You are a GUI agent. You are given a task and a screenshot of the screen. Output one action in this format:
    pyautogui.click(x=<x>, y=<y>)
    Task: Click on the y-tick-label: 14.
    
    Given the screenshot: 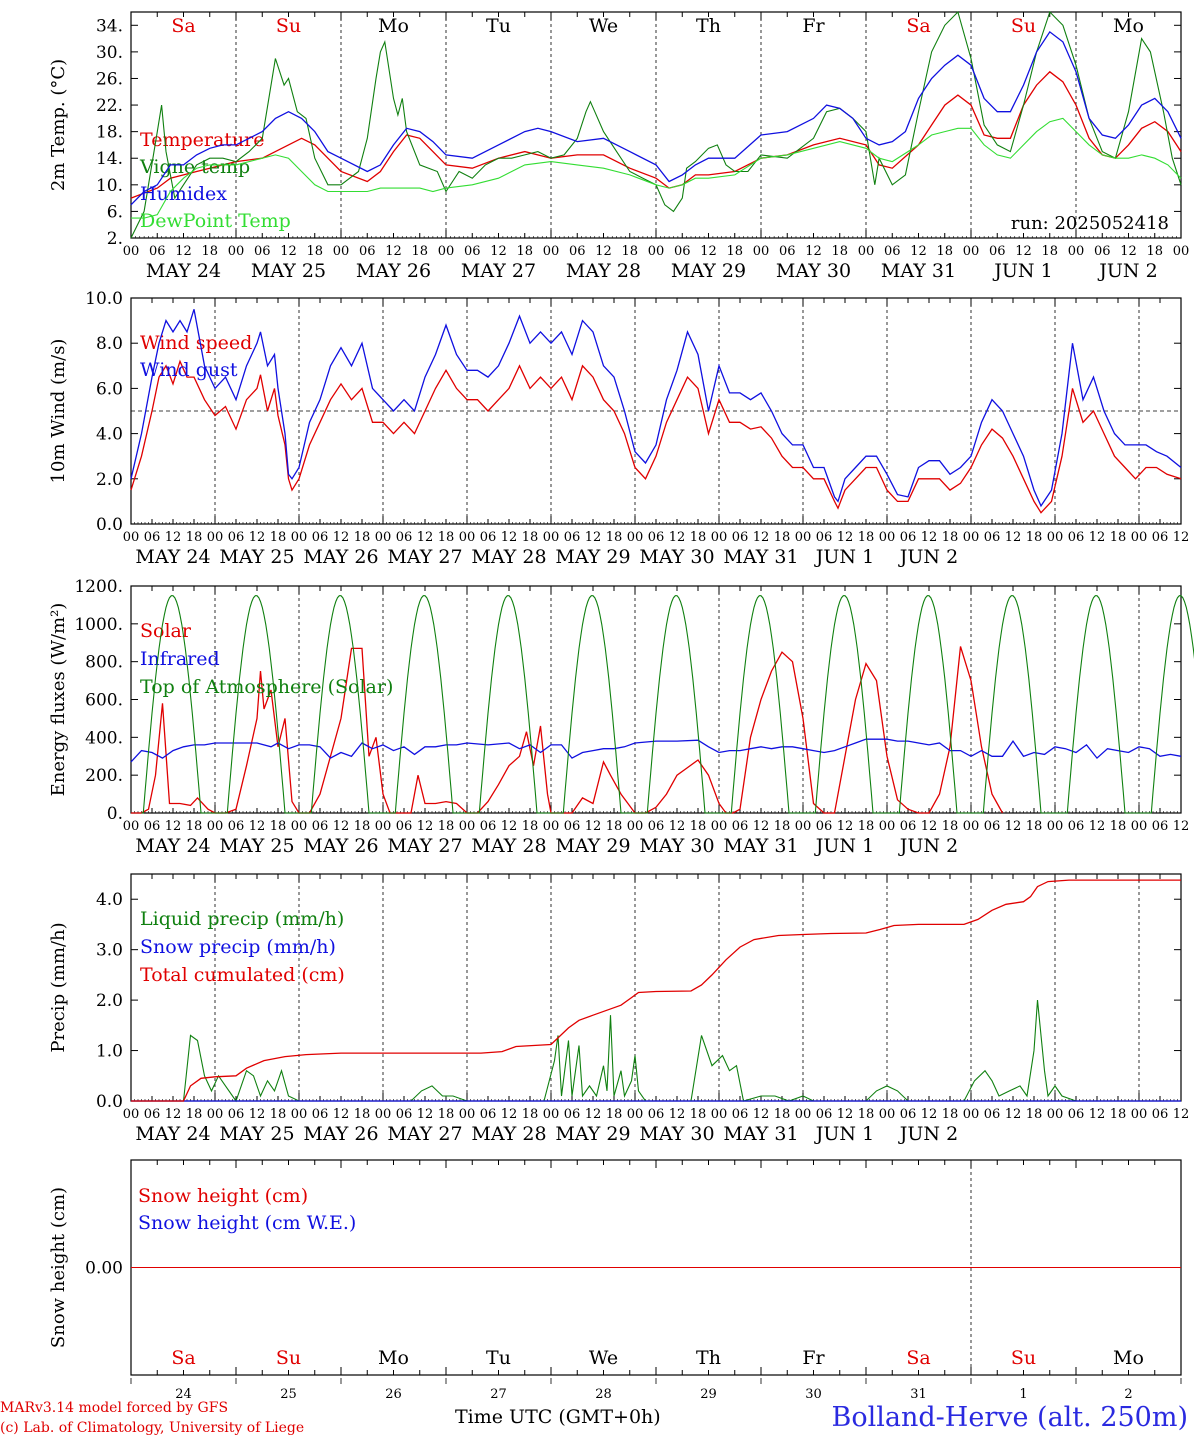 What is the action you would take?
    pyautogui.click(x=109, y=159)
    